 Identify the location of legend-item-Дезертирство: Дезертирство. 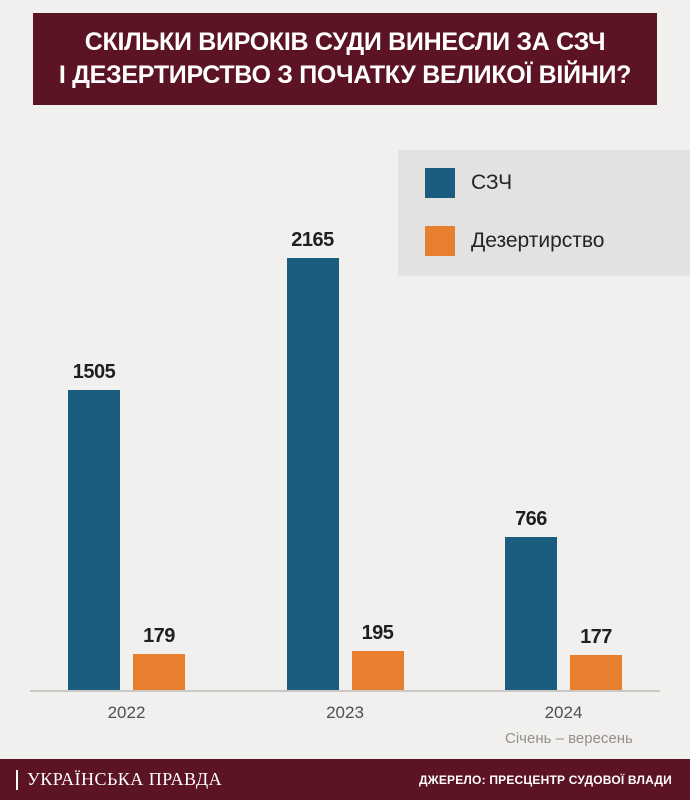
(552, 241).